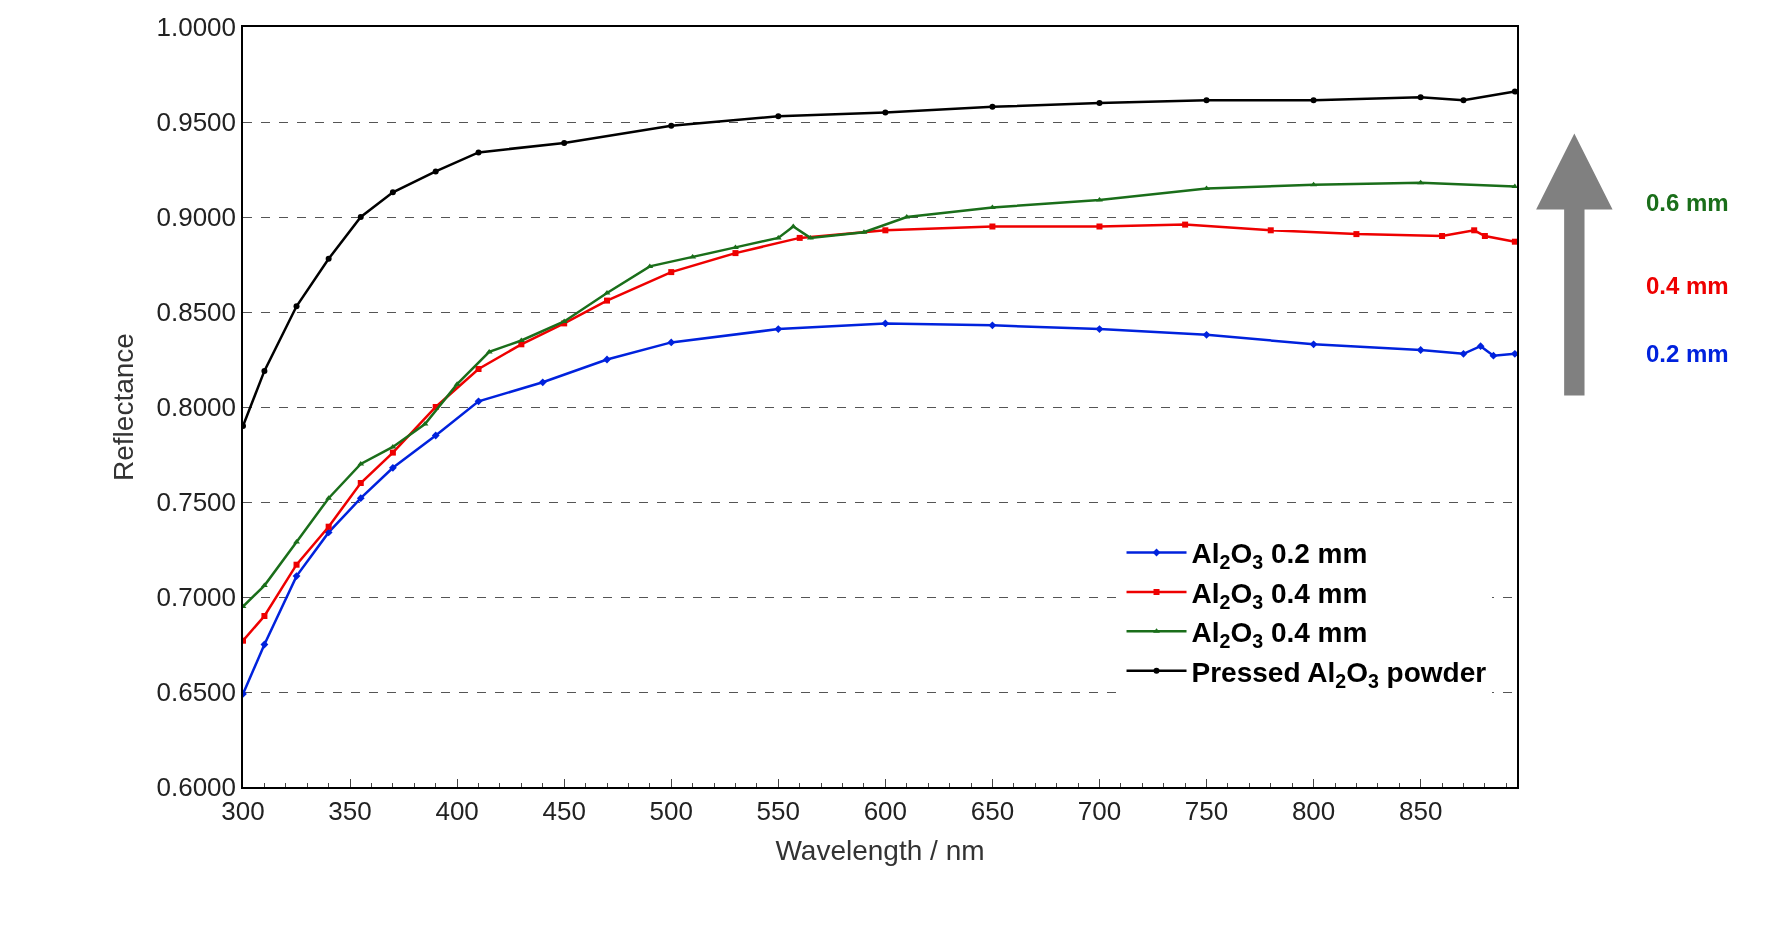 The height and width of the screenshot is (942, 1771). What do you see at coordinates (196, 692) in the screenshot?
I see `y-tick-label: 0.6500` at bounding box center [196, 692].